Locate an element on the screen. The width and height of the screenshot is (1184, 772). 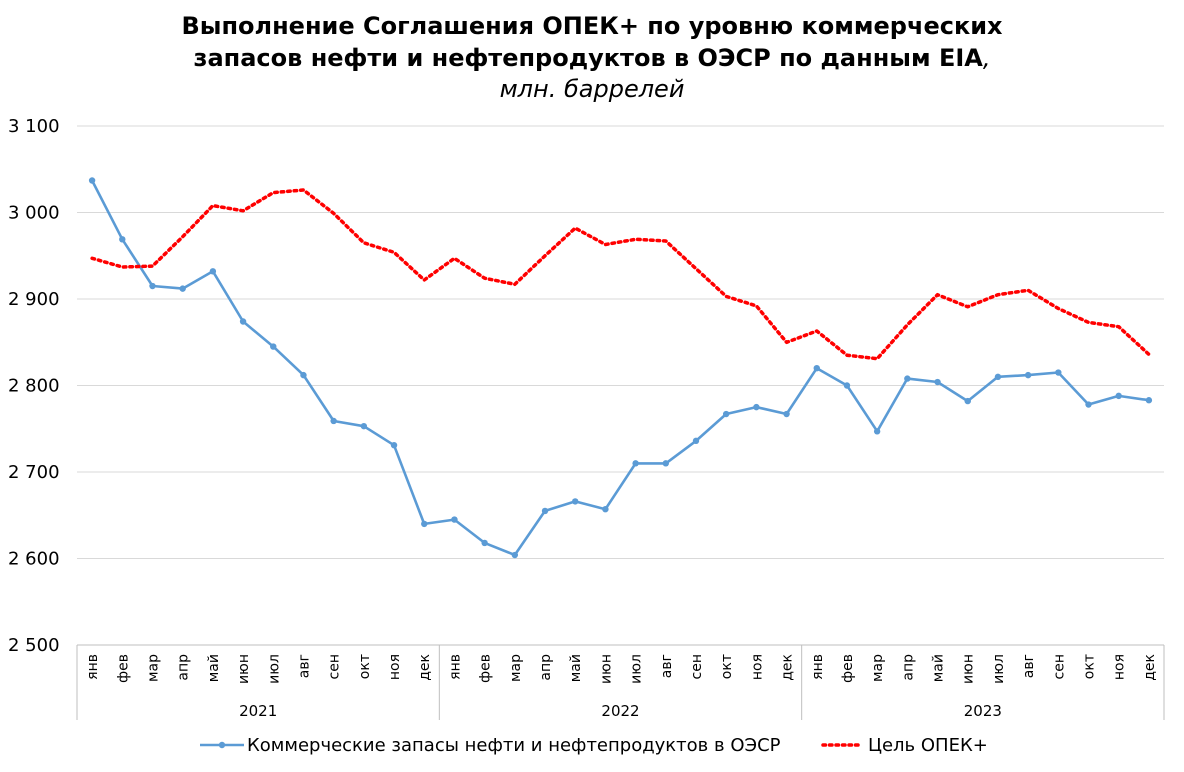
legend-marker-inventory is located at coordinates (222, 745).